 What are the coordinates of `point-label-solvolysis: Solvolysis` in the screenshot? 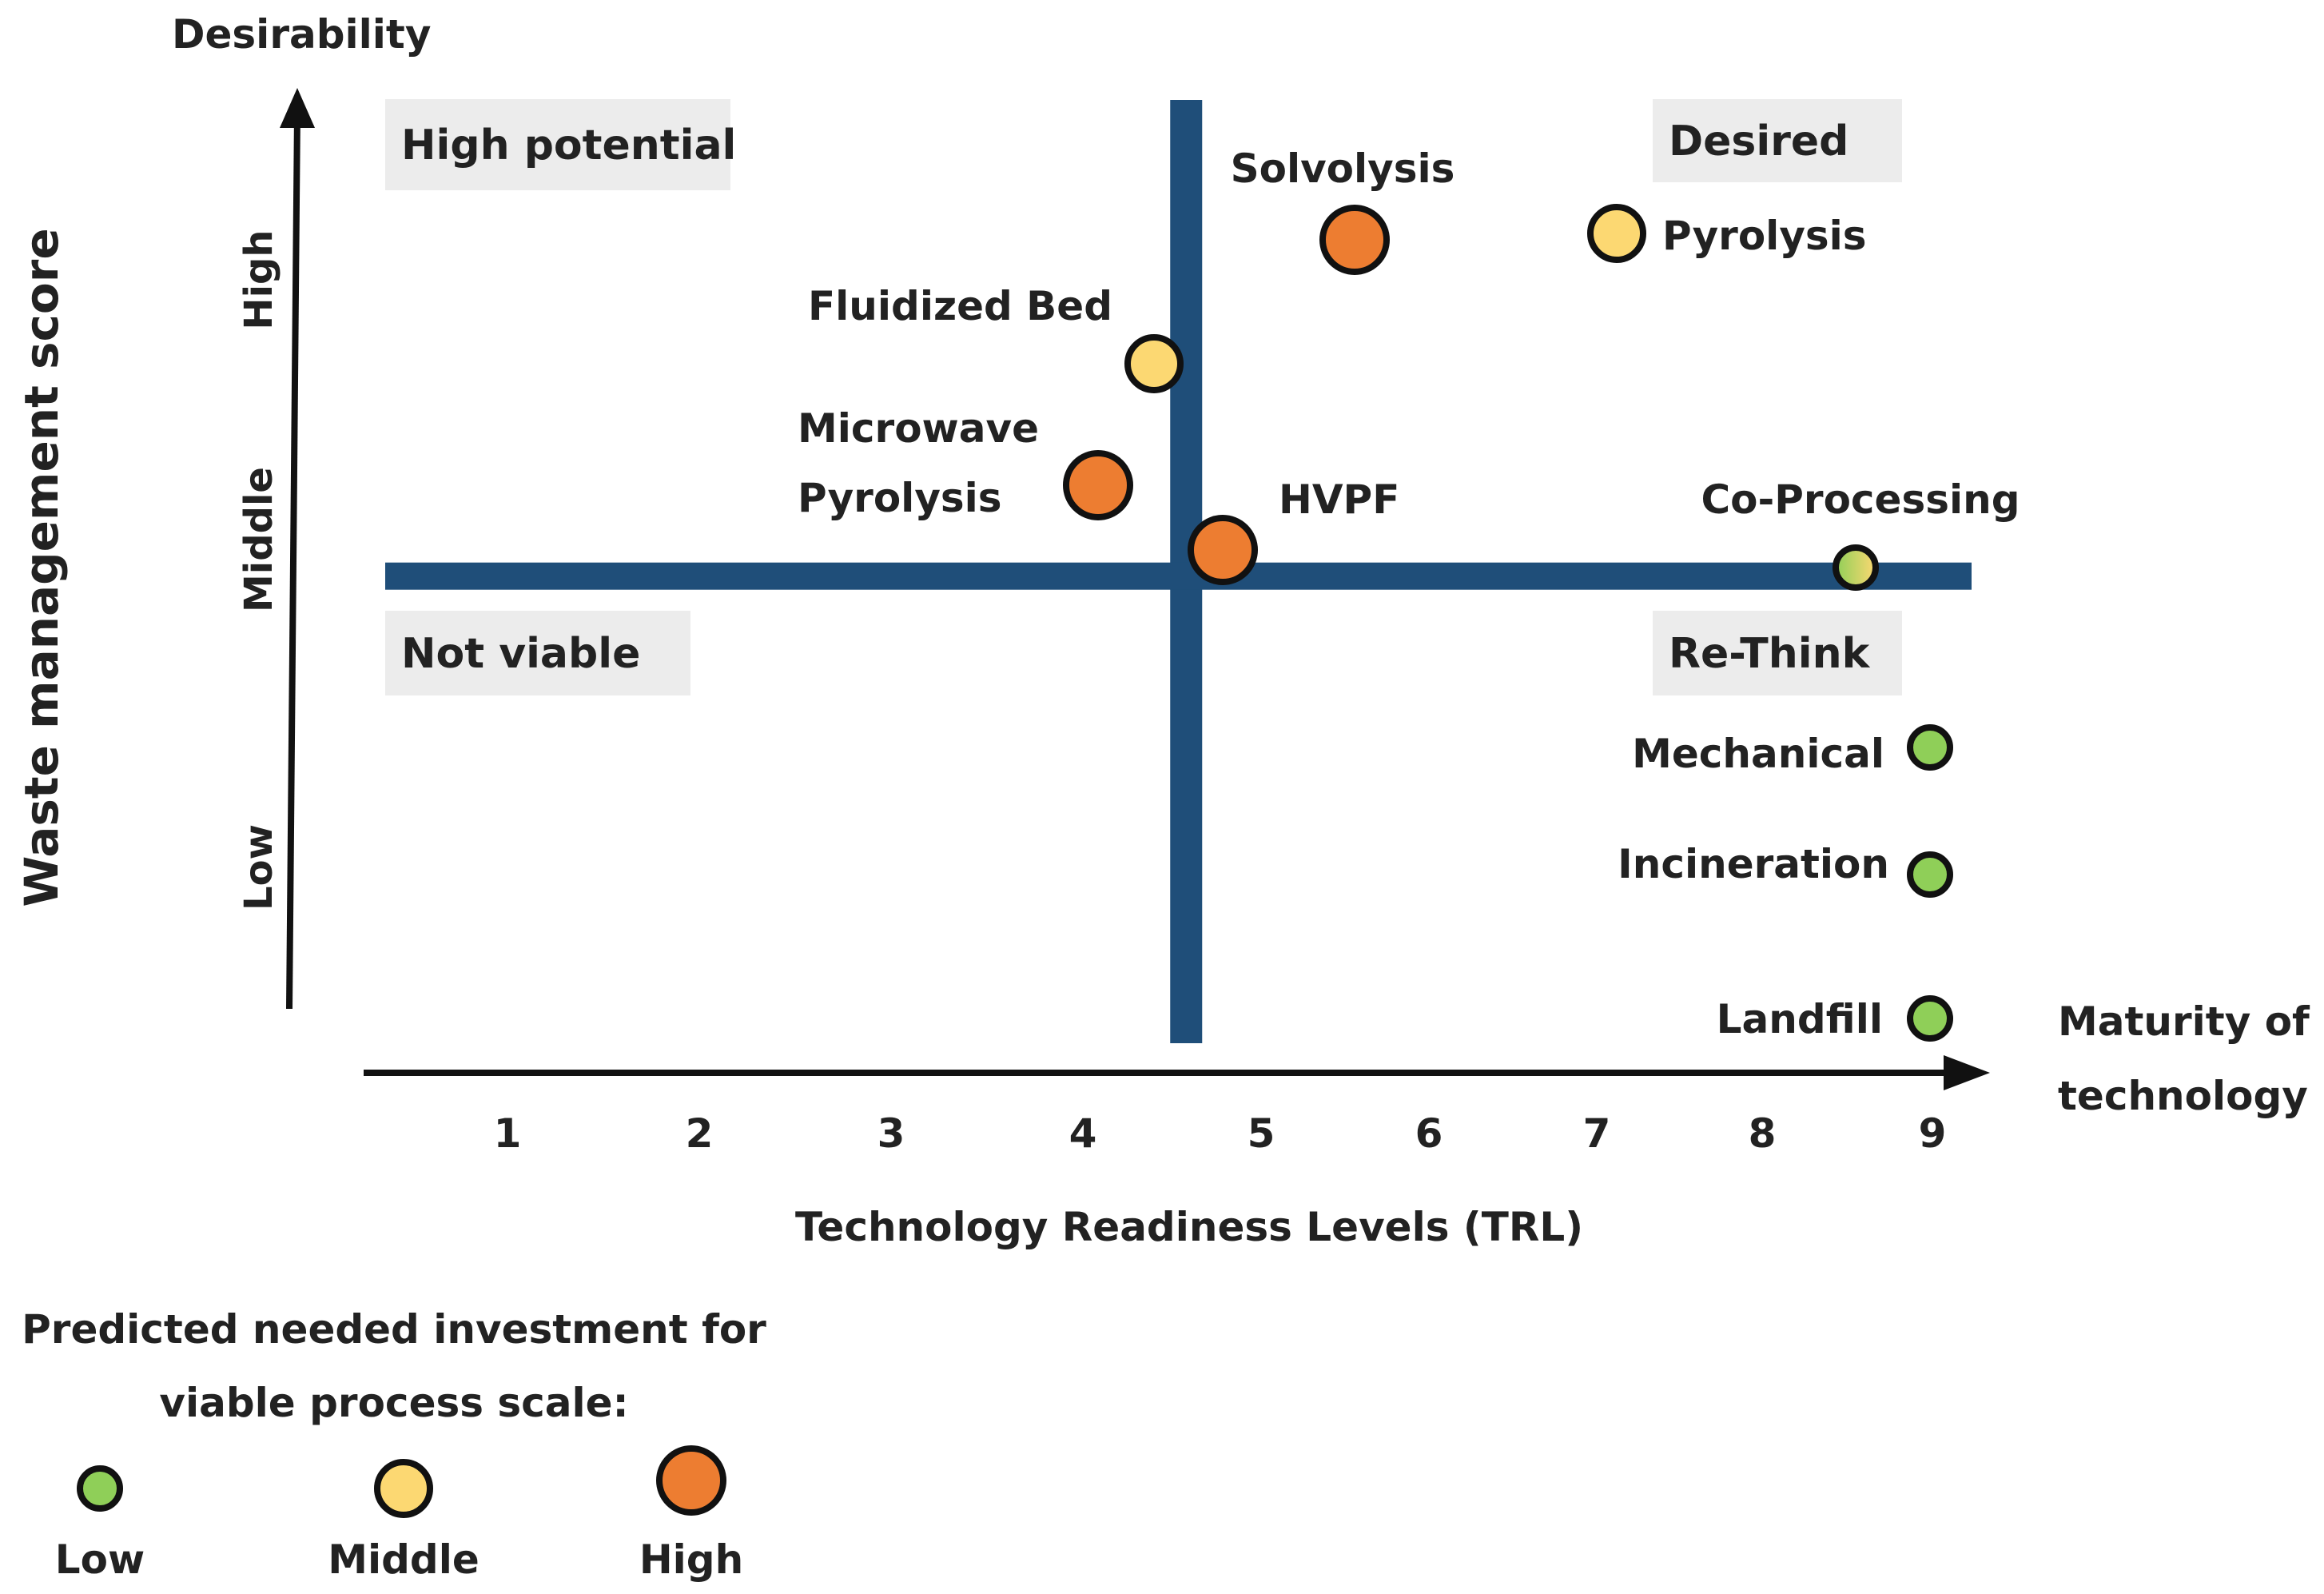 It's located at (1343, 168).